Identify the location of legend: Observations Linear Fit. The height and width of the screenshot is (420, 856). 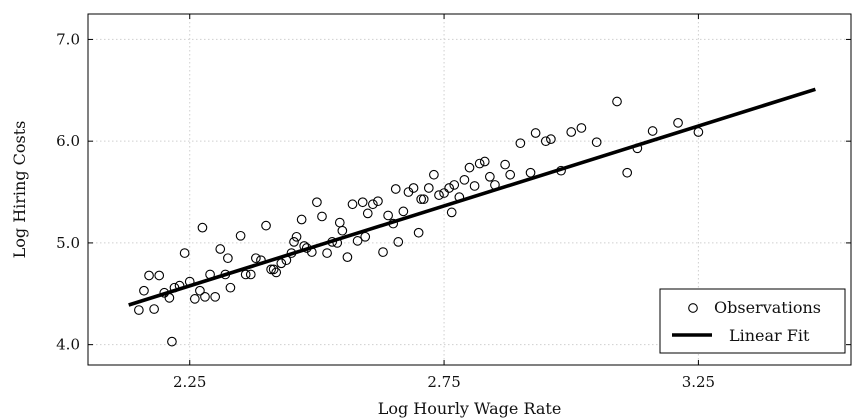
(752, 321).